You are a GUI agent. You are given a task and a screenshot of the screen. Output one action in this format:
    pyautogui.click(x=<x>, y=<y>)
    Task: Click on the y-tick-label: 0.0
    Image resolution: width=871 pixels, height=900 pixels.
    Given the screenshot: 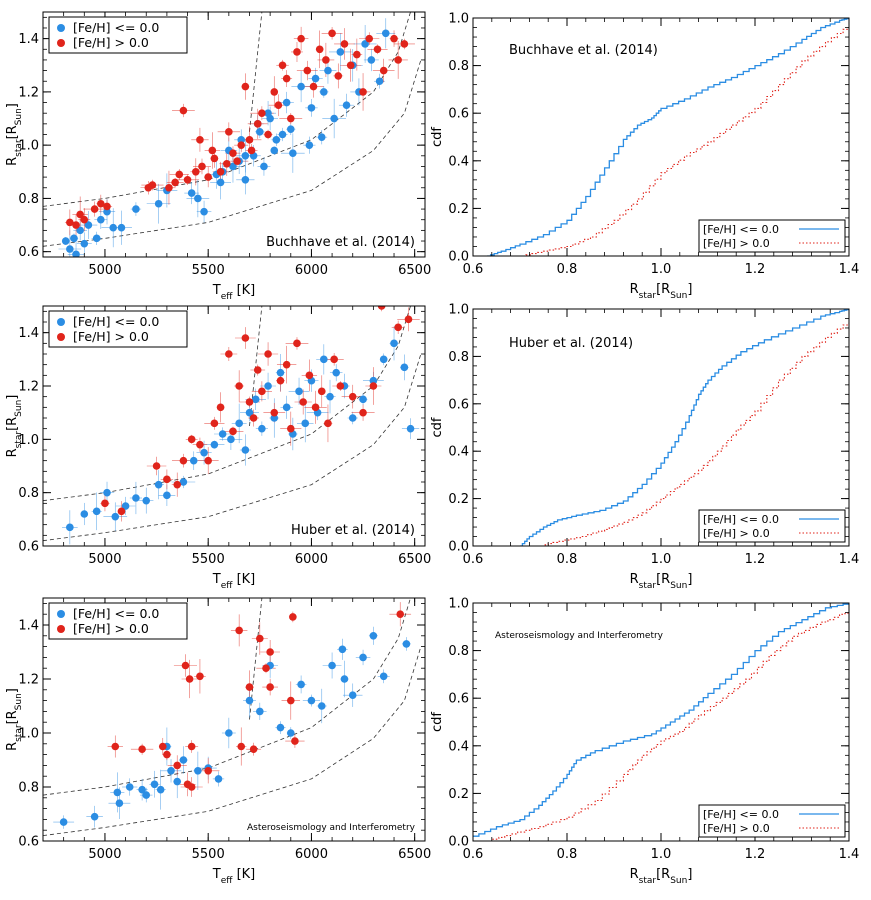 What is the action you would take?
    pyautogui.click(x=458, y=842)
    